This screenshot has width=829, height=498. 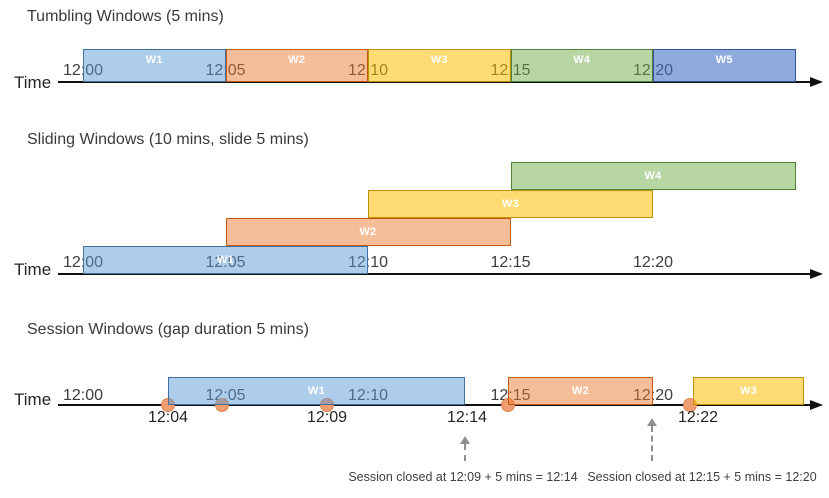 I want to click on section-title-tumbling: Tumbling Windows (5 mins), so click(x=125, y=16).